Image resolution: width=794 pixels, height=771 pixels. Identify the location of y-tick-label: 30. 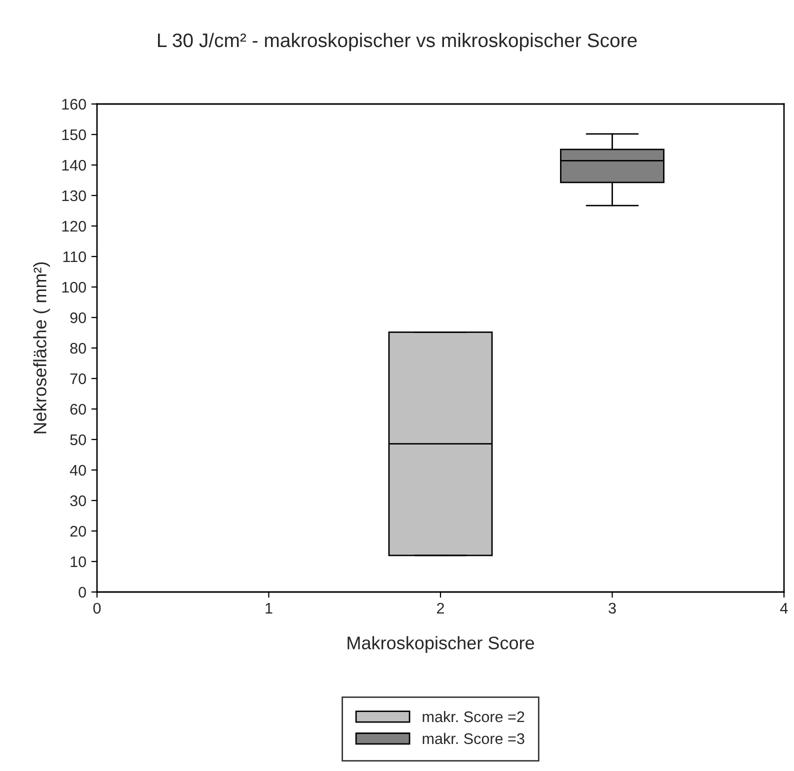
(78, 500).